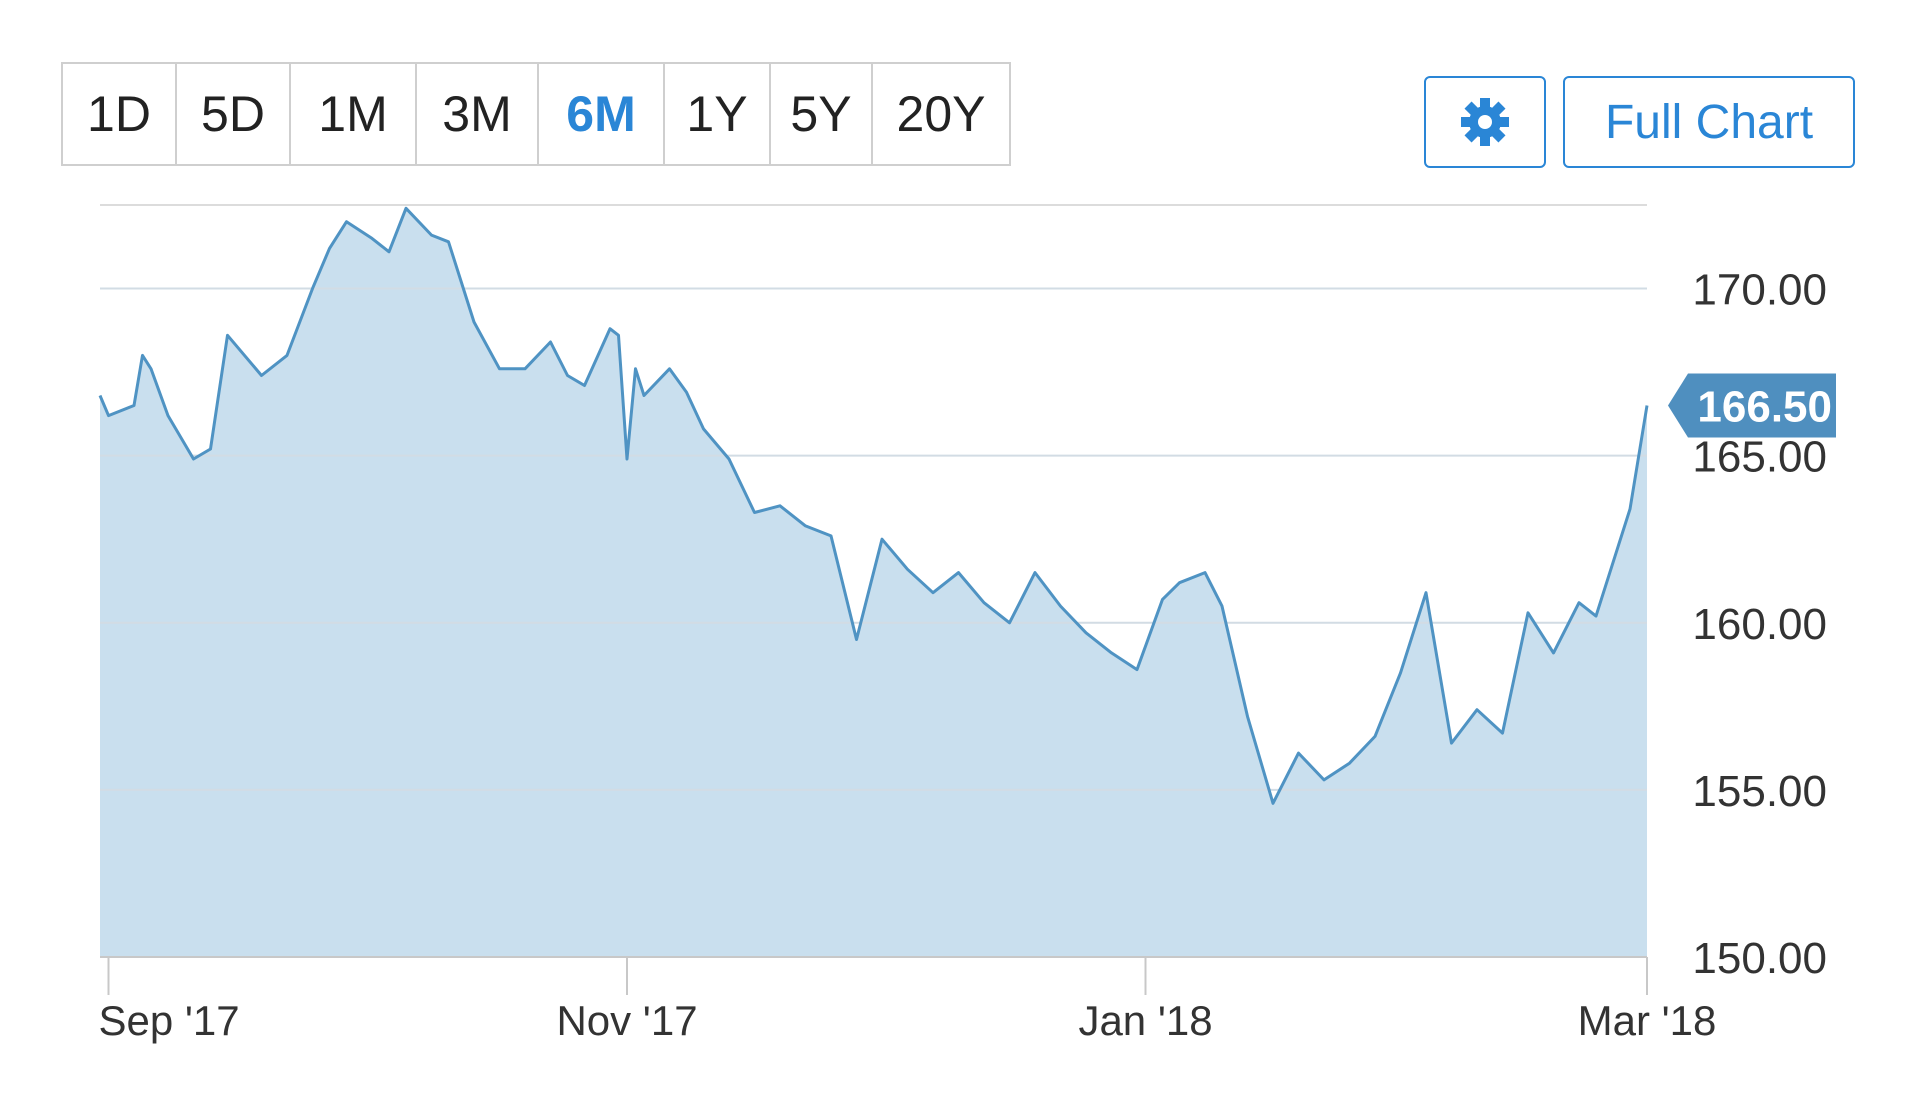 The width and height of the screenshot is (1920, 1104). Describe the element at coordinates (1145, 1020) in the screenshot. I see `x-tick-label: Jan '18` at that location.